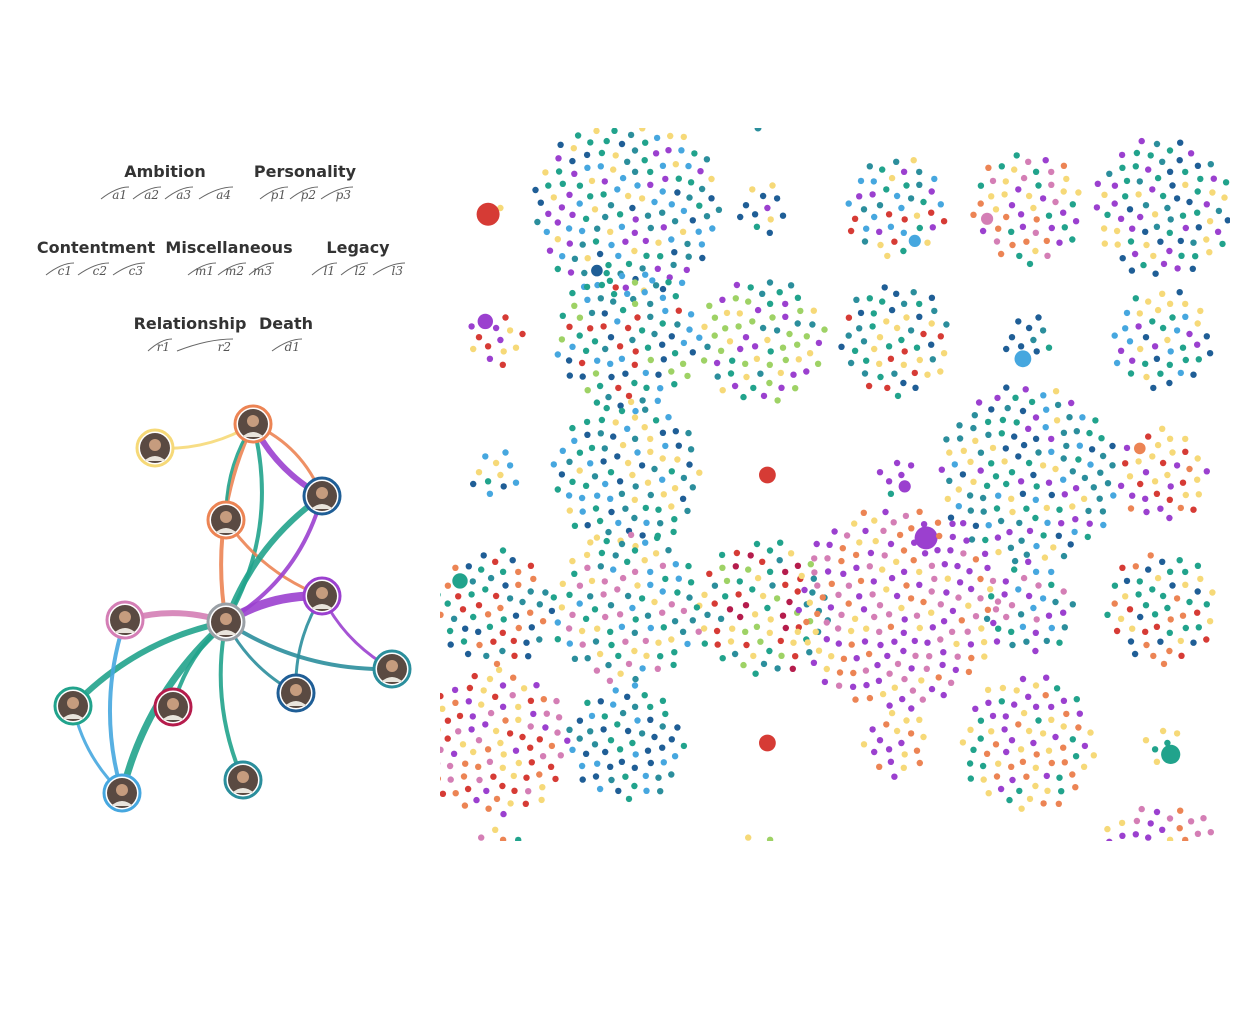 The height and width of the screenshot is (1024, 1250). Describe the element at coordinates (226, 520) in the screenshot. I see `mulligan-portrait-icon` at that location.